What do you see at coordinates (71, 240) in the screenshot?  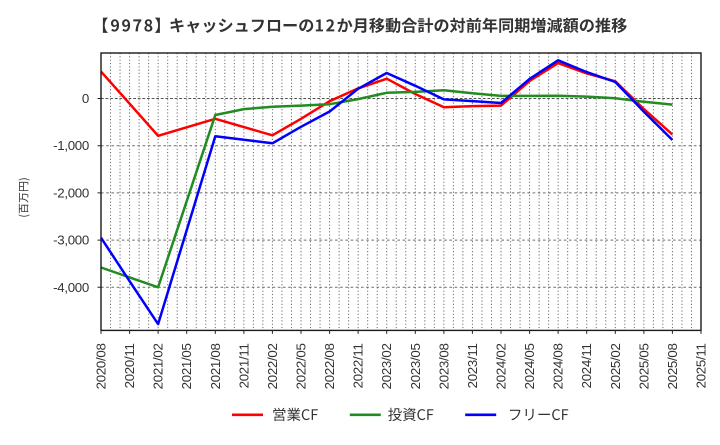 I see `svg-text: -3,000` at bounding box center [71, 240].